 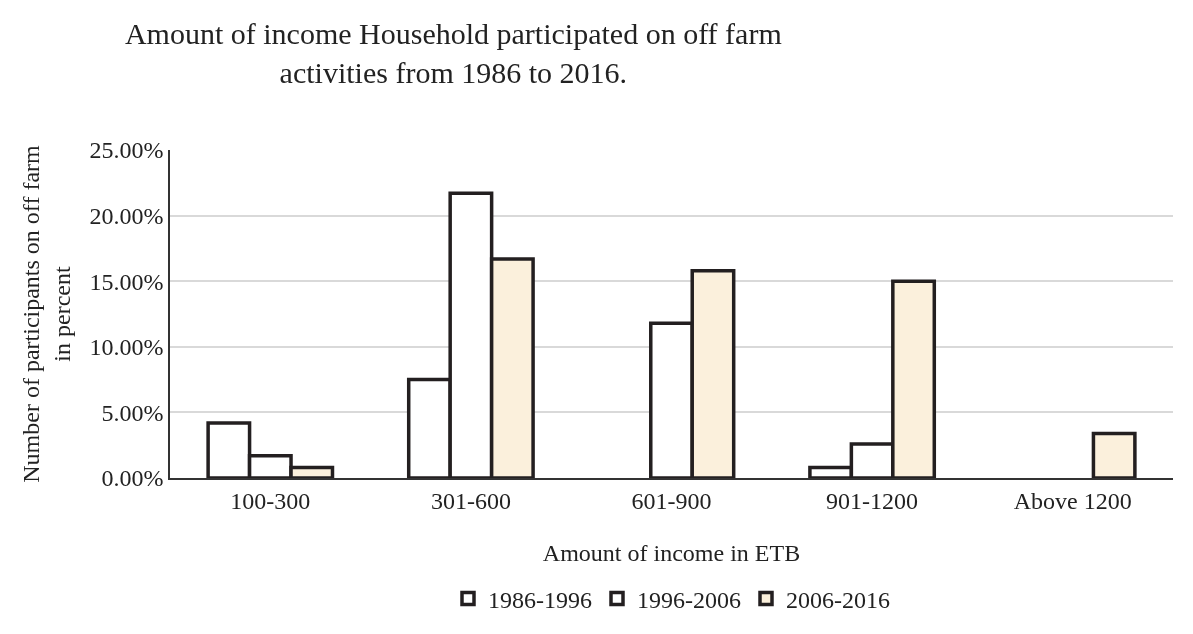 What do you see at coordinates (126, 281) in the screenshot?
I see `y-tick-label: 15.00%` at bounding box center [126, 281].